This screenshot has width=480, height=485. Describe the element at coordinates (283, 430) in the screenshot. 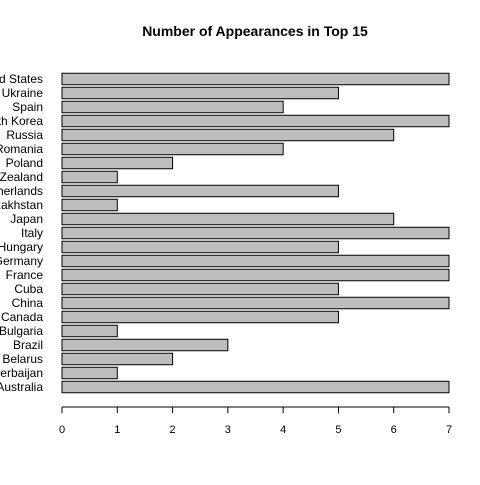

I see `x-tick-label-4: 4` at that location.